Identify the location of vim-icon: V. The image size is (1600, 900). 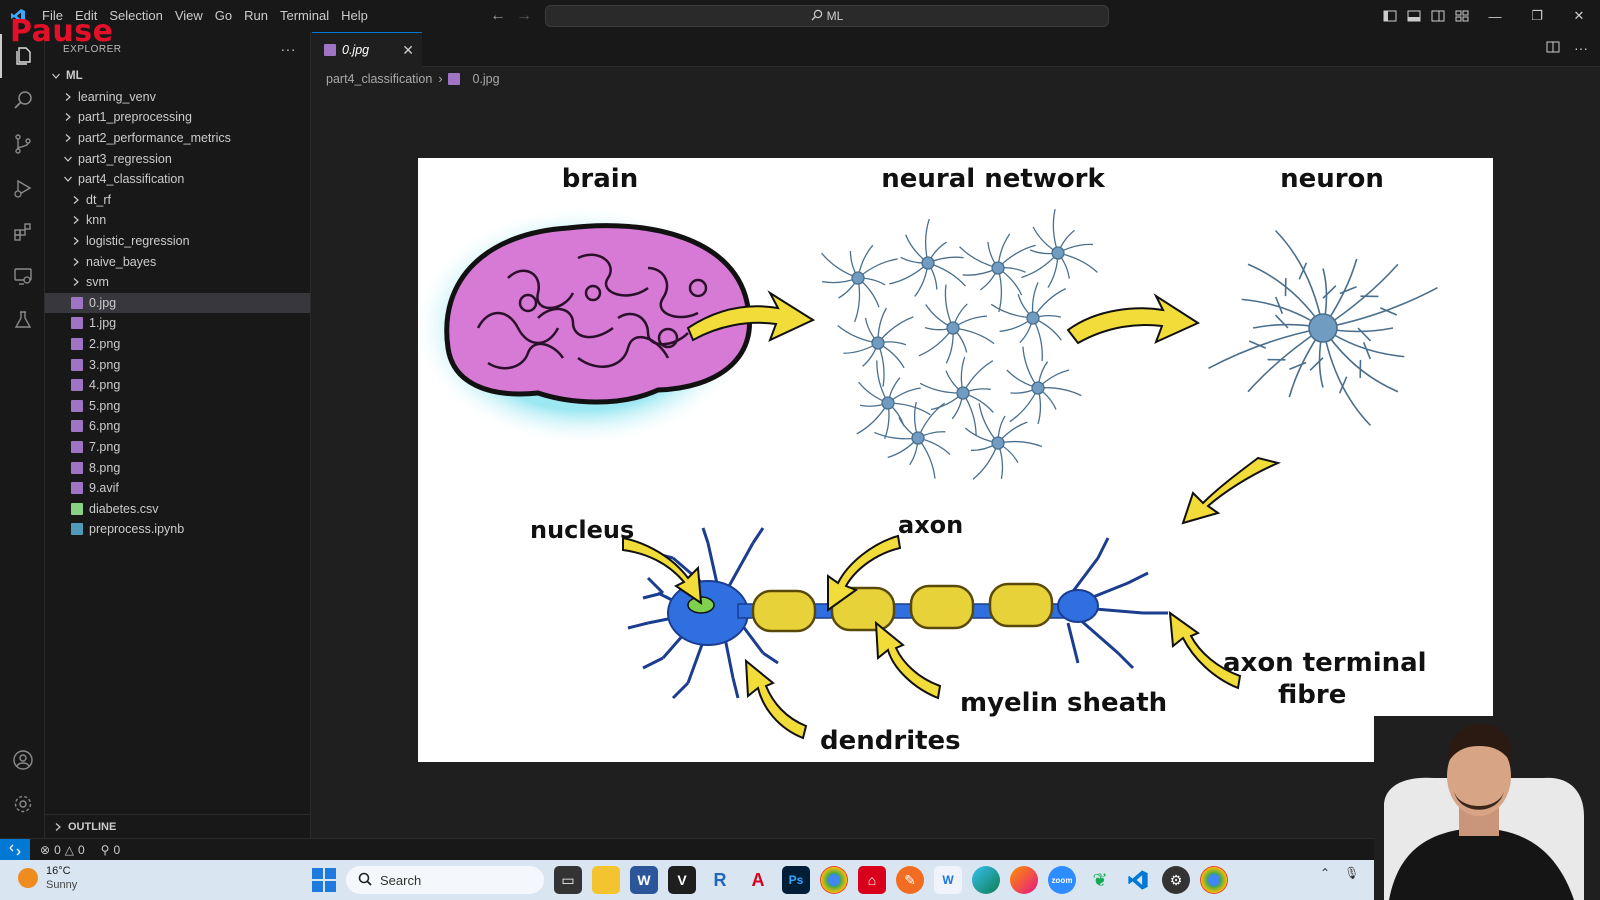
(682, 880).